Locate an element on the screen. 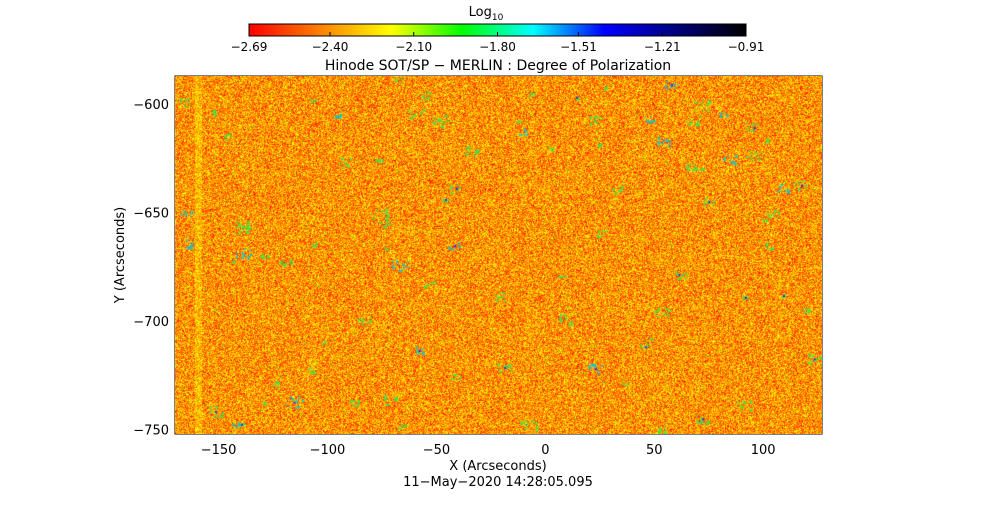 This screenshot has width=995, height=512. colorbar-tick-label: −0.91 is located at coordinates (746, 47).